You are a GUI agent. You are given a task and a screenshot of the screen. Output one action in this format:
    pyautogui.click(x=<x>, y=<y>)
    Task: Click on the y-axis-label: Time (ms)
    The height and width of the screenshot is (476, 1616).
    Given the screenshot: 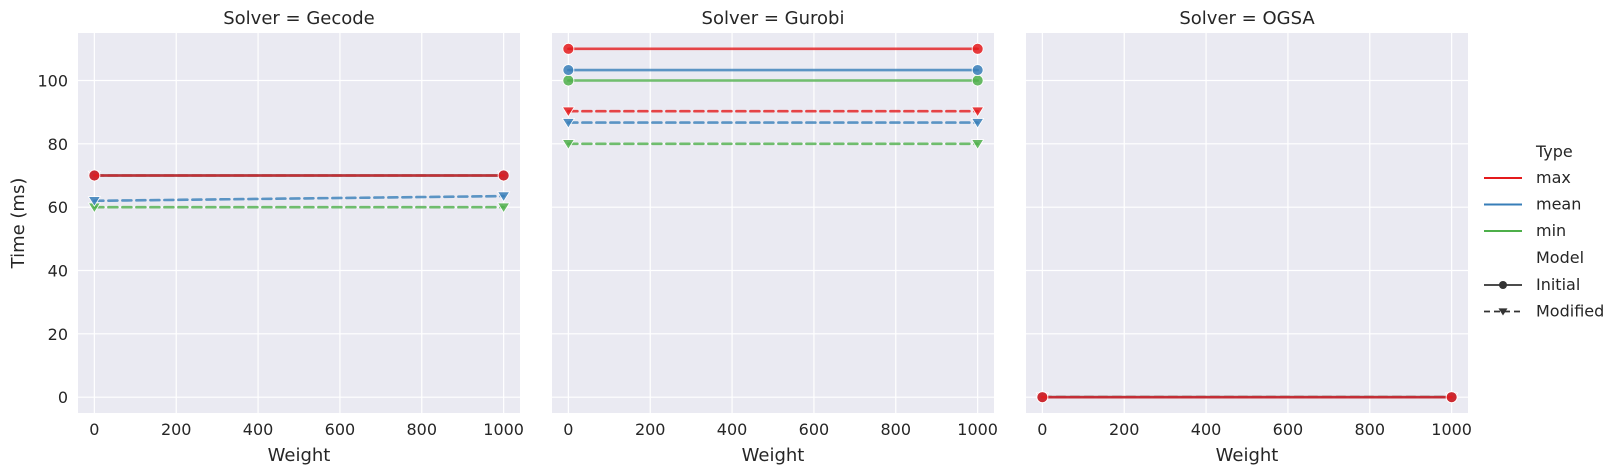 What is the action you would take?
    pyautogui.click(x=18, y=224)
    